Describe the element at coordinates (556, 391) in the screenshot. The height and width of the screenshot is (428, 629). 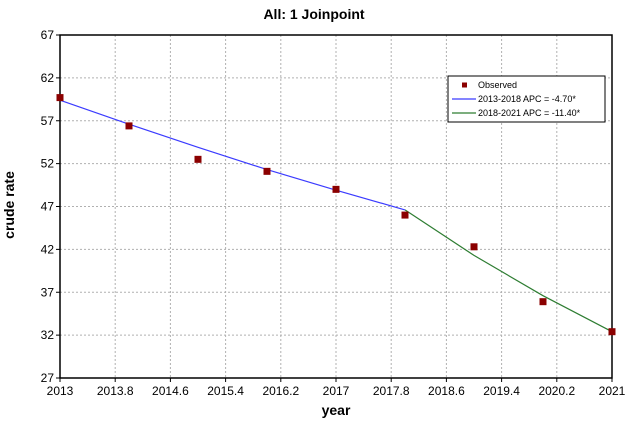
I see `x-tick-label: 2020.2` at that location.